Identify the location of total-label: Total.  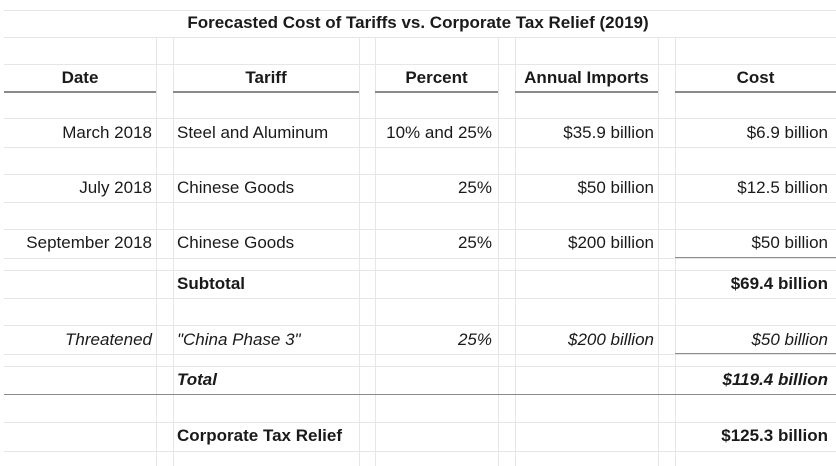
(197, 379).